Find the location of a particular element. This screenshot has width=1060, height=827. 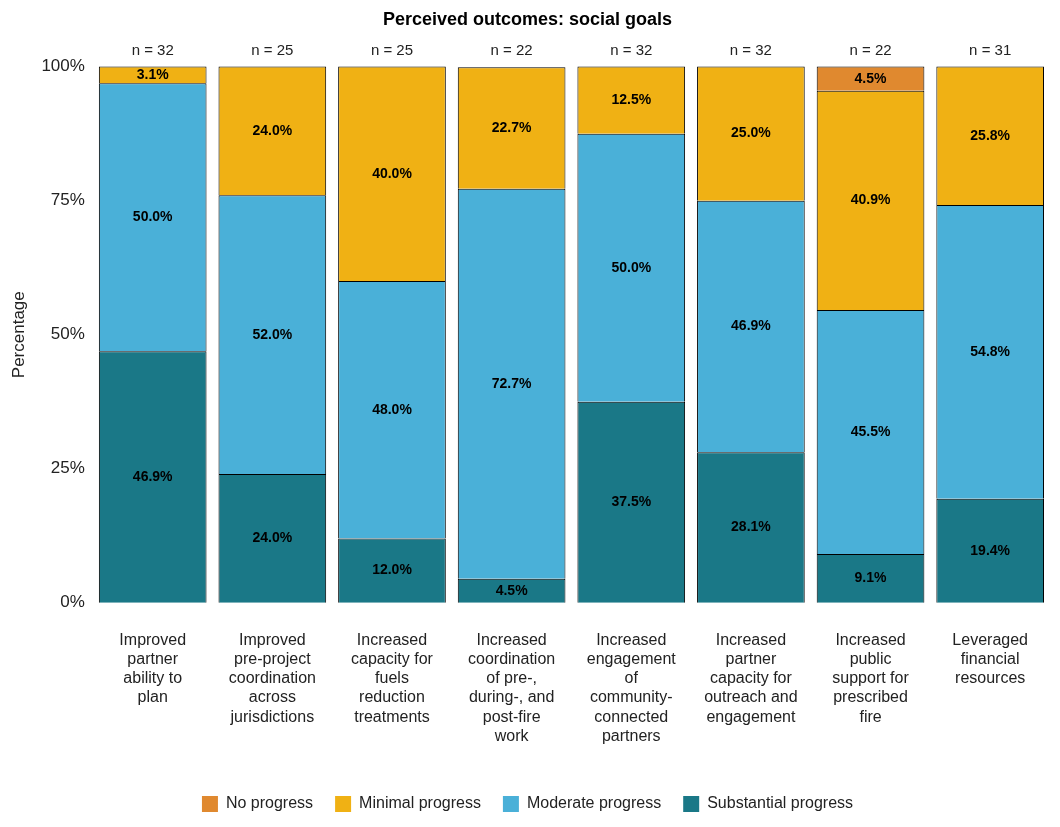

data-label: 9.1% is located at coordinates (871, 577).